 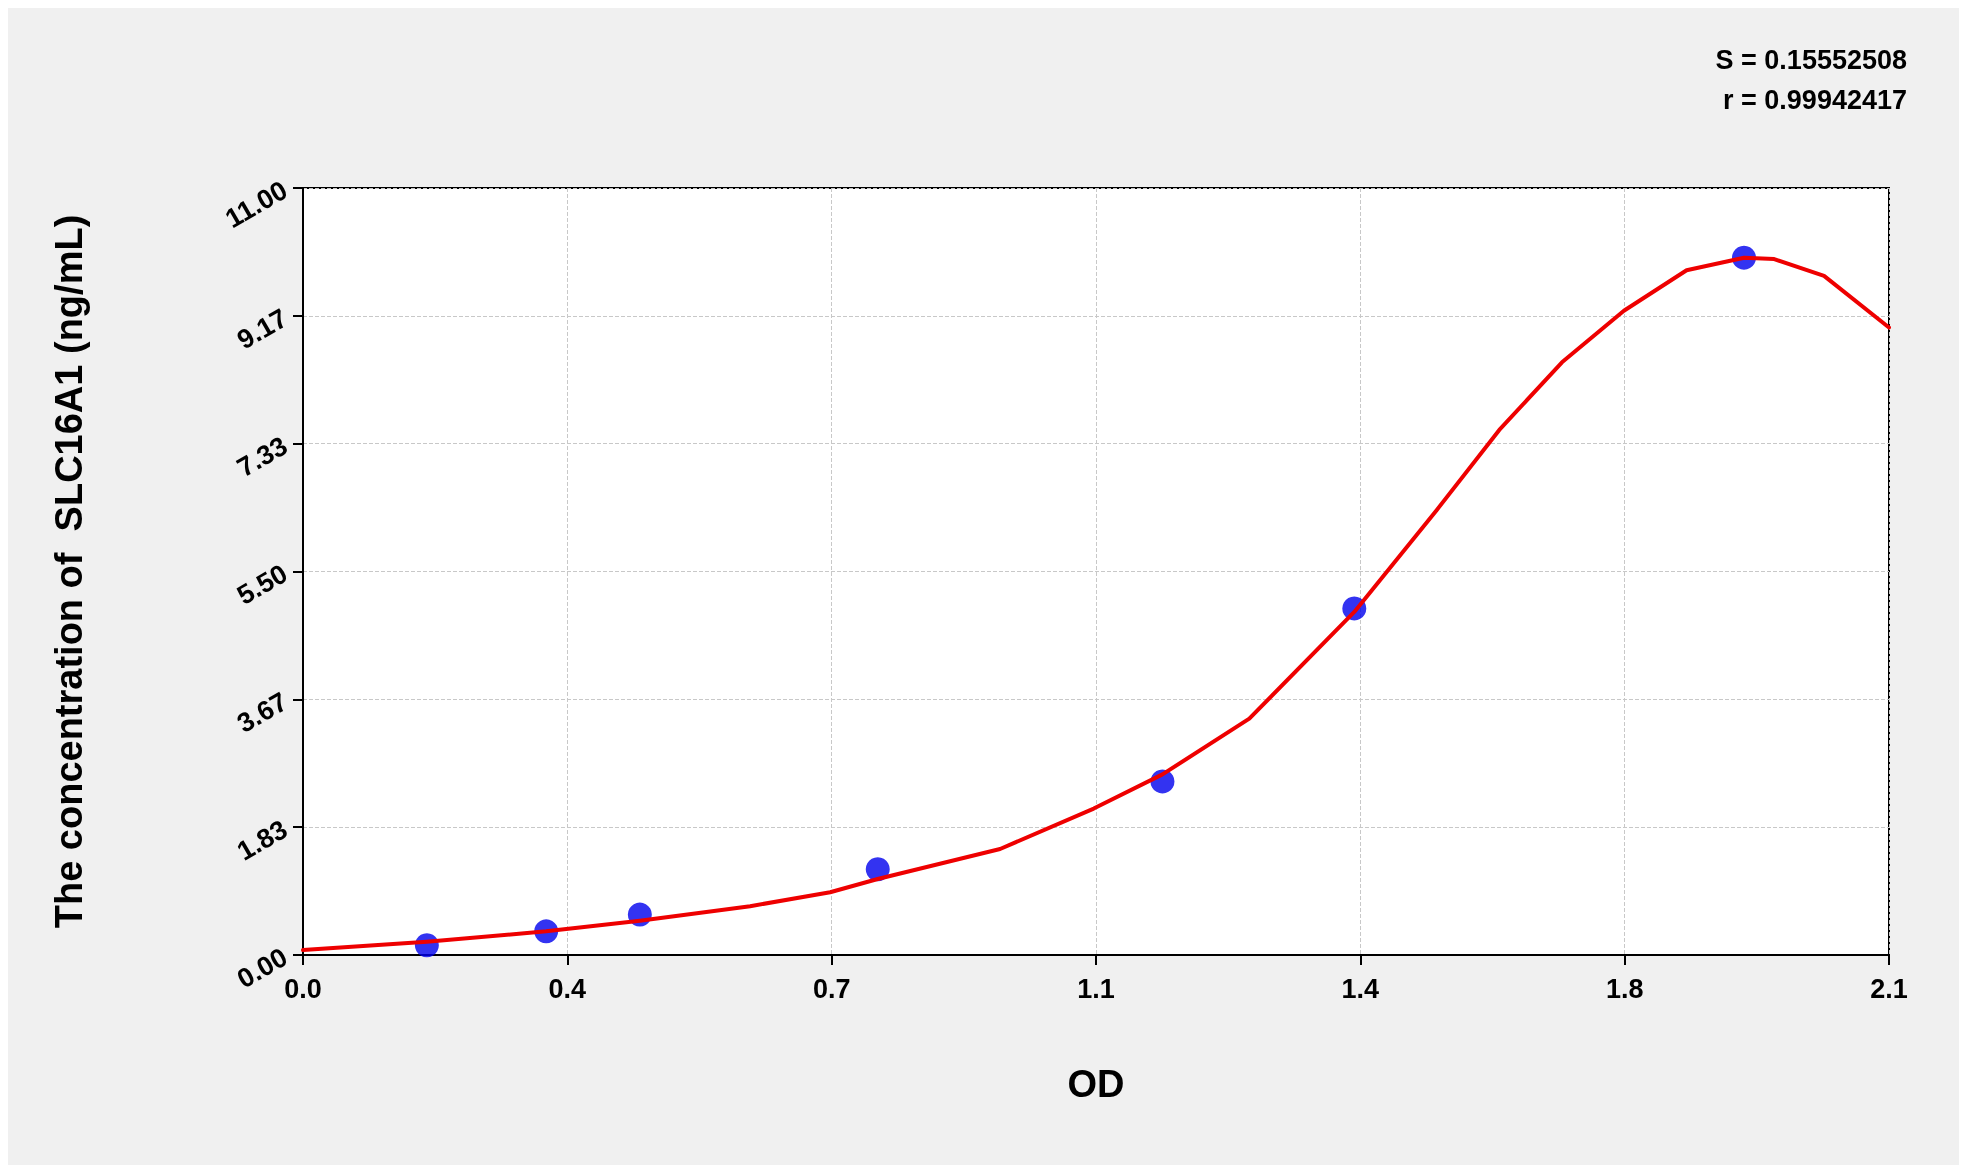 I want to click on y-tick-label: 1.83, so click(x=262, y=840).